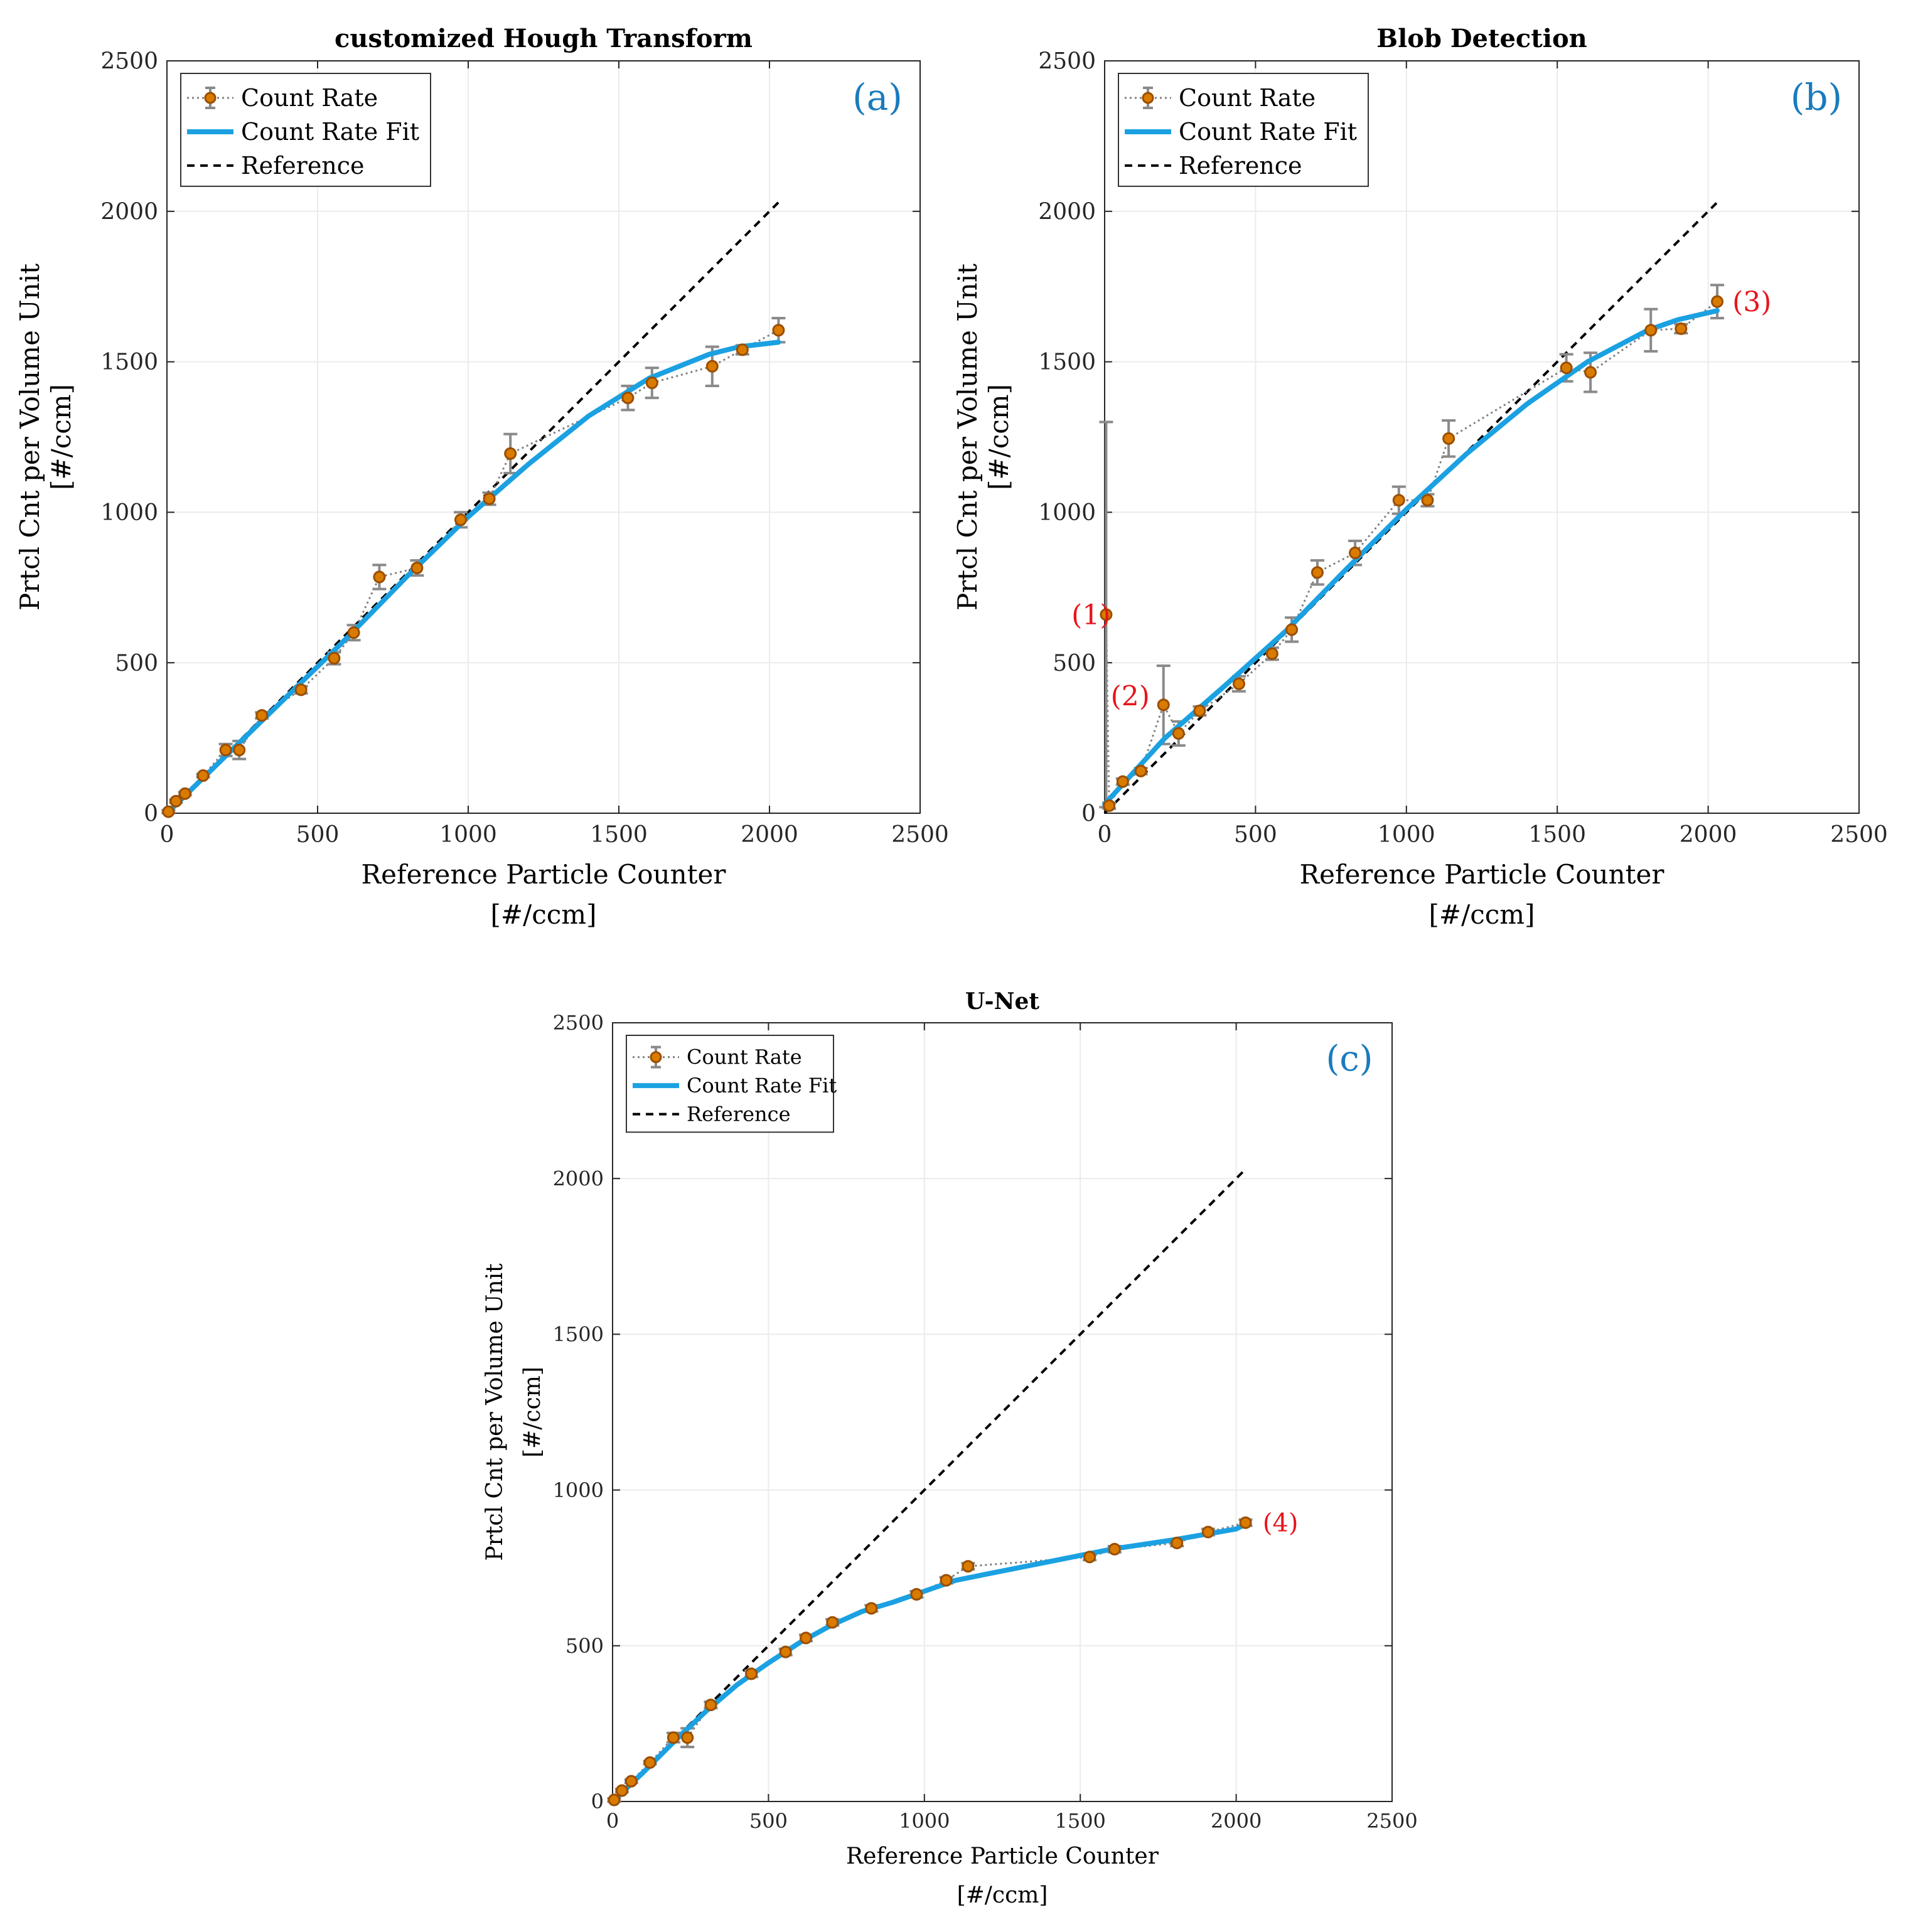 Image resolution: width=1908 pixels, height=1932 pixels. Describe the element at coordinates (1002, 1001) in the screenshot. I see `chart-title: U-Net` at that location.